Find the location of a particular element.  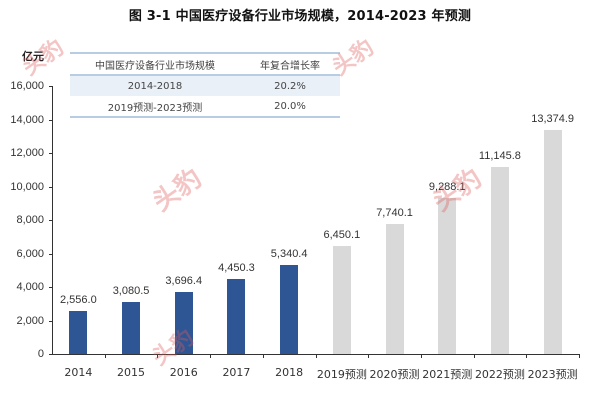

bar-value-label: 3,696.4 is located at coordinates (184, 281).